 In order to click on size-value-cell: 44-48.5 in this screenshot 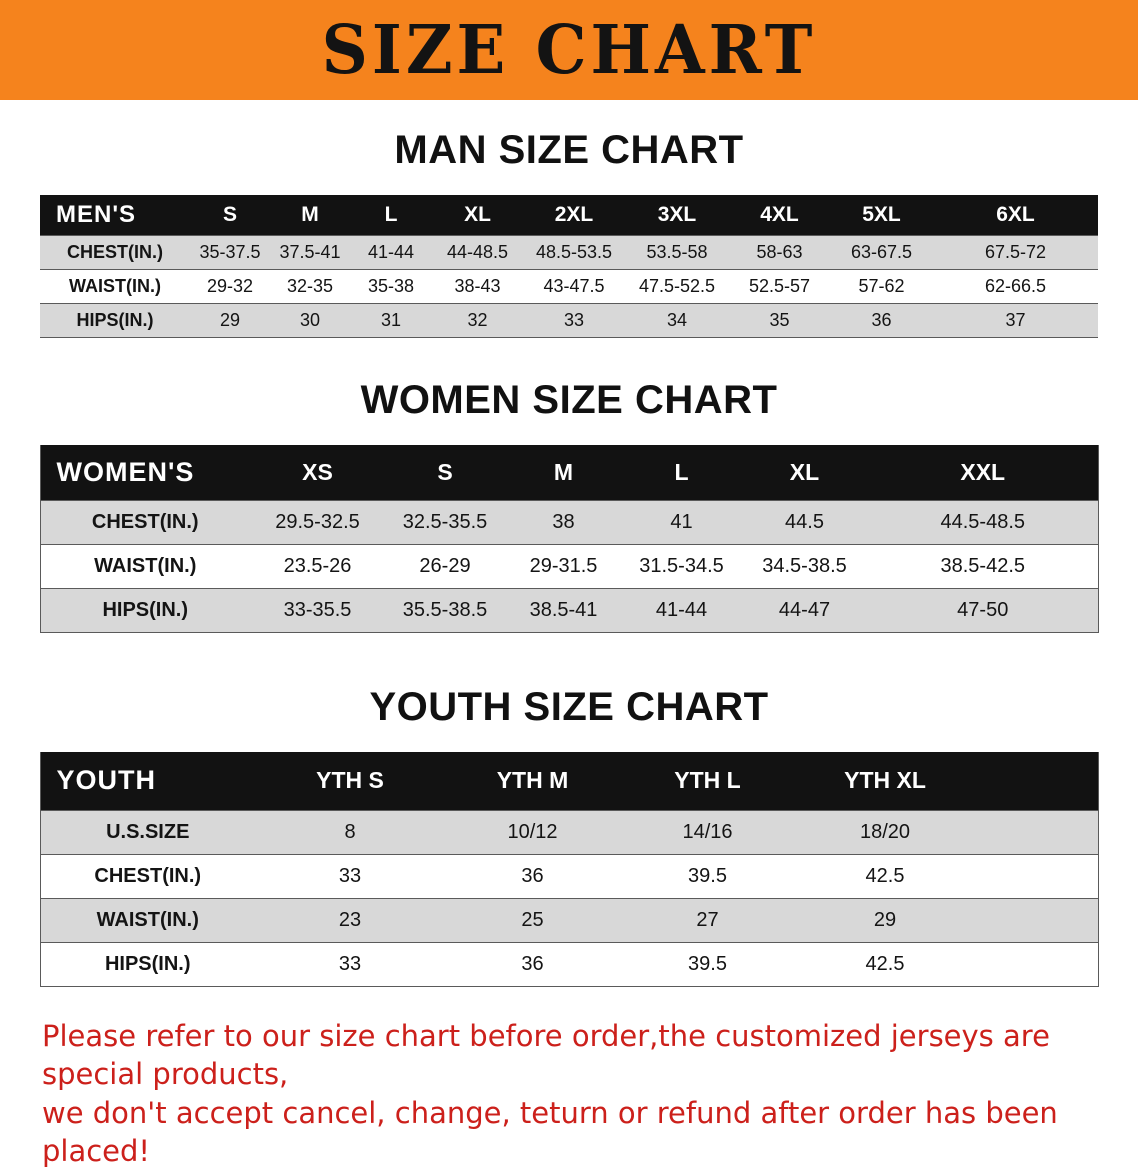, I will do `click(477, 251)`.